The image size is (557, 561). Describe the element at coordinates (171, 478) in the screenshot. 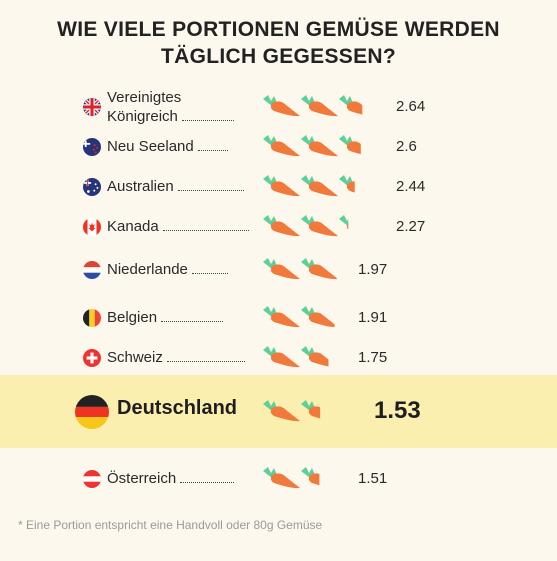

I see `tick-label: Österreich` at that location.